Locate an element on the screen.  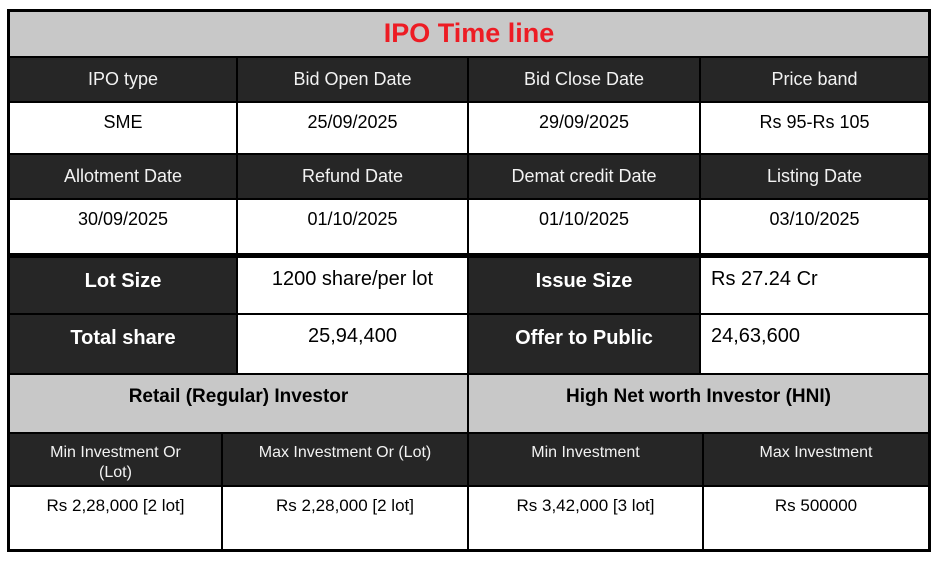
bid-open-date-header: Bid Open Date is located at coordinates (352, 79).